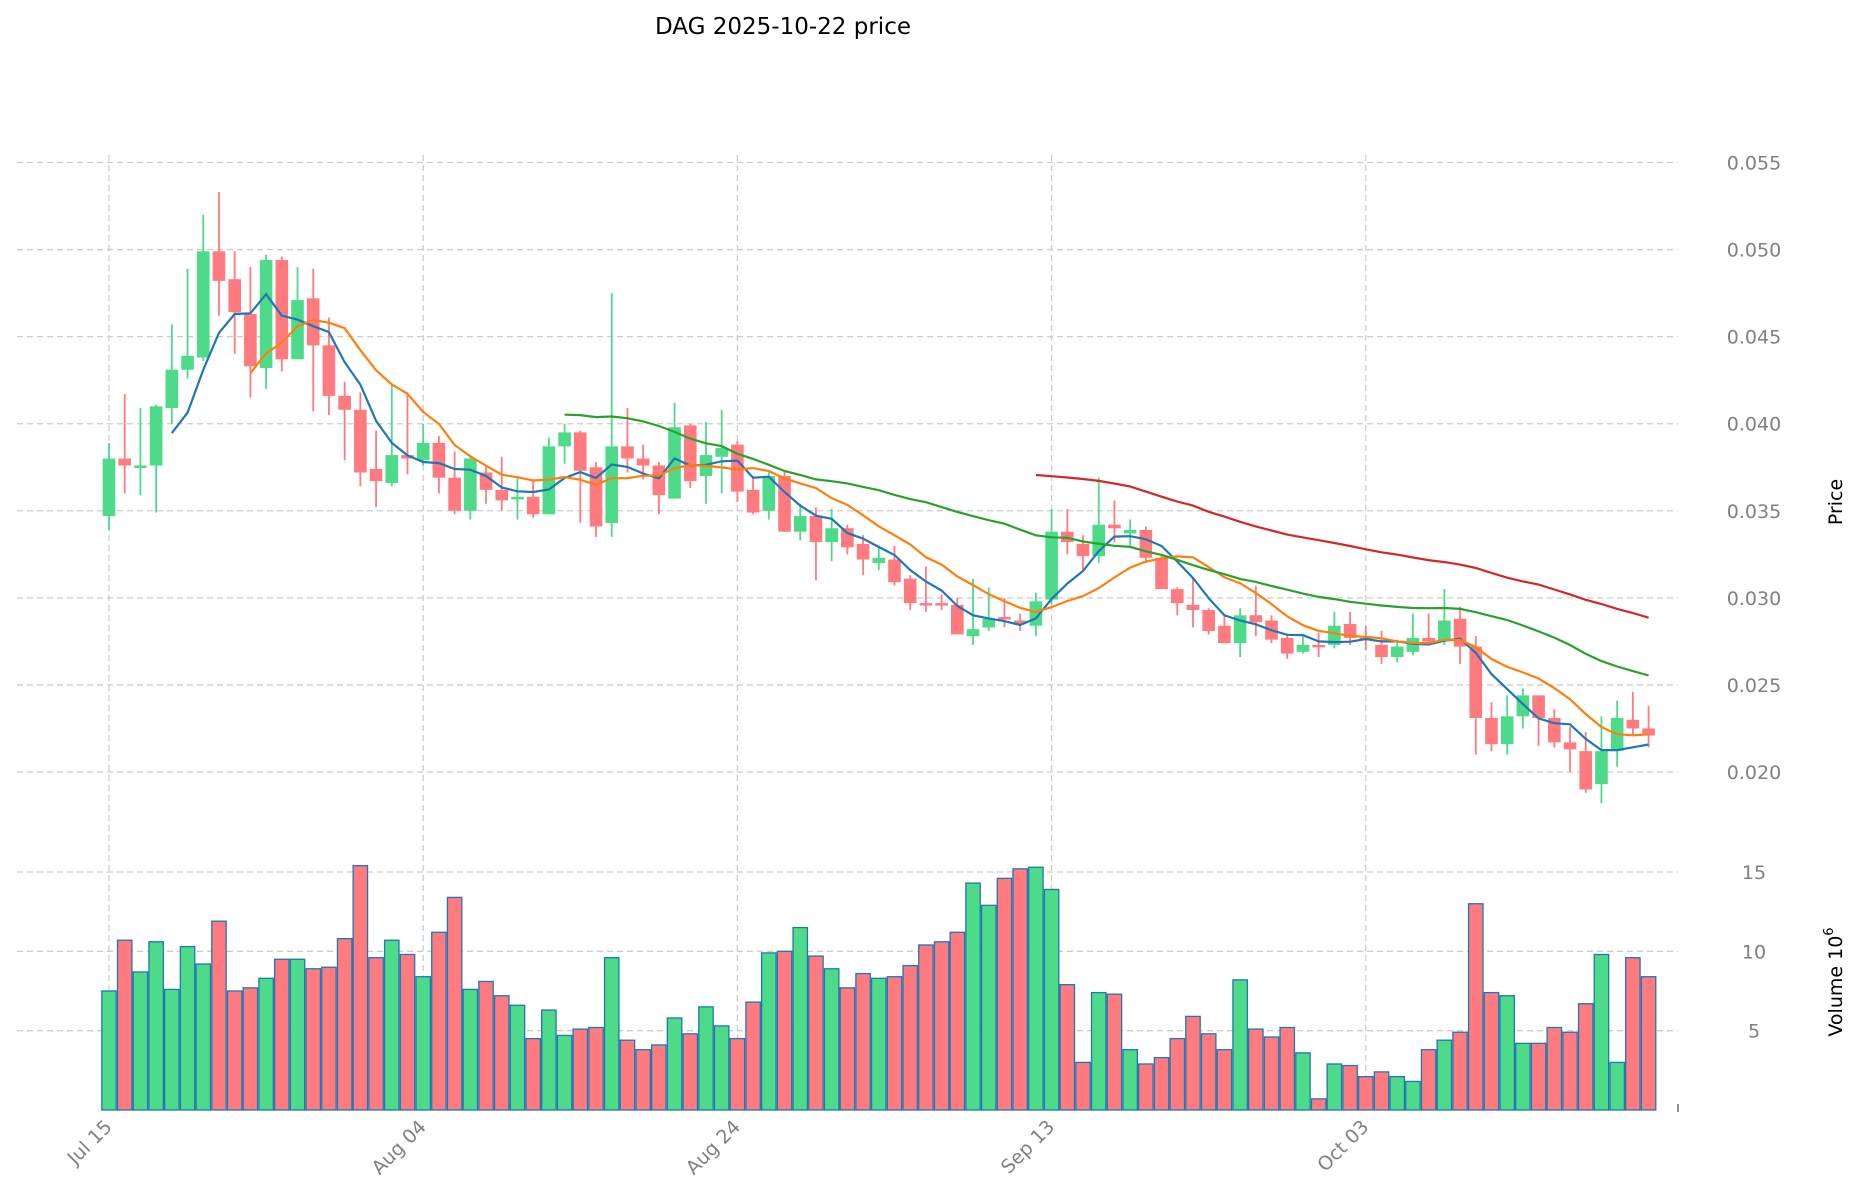 The height and width of the screenshot is (1202, 1860). Describe the element at coordinates (90, 1143) in the screenshot. I see `date-tick-label: Jul 15` at that location.